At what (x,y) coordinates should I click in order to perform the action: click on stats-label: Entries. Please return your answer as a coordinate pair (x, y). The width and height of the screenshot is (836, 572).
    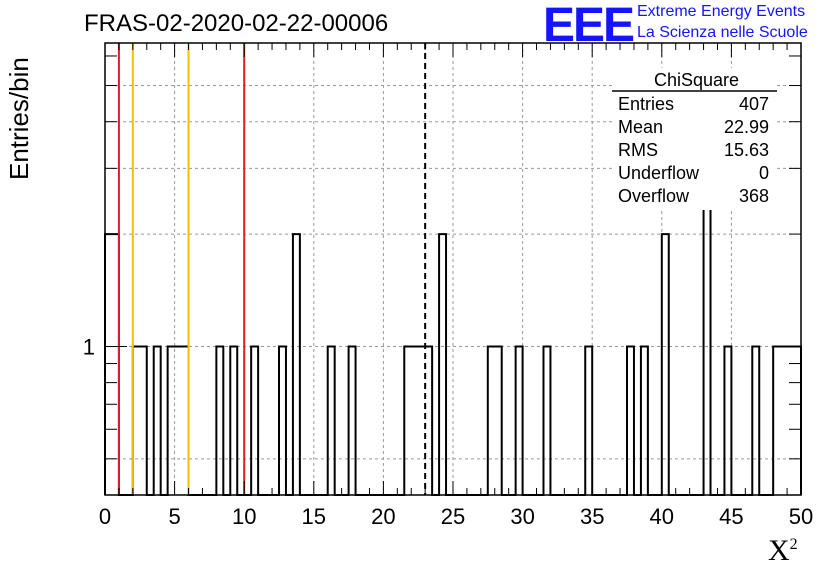
    Looking at the image, I should click on (646, 104).